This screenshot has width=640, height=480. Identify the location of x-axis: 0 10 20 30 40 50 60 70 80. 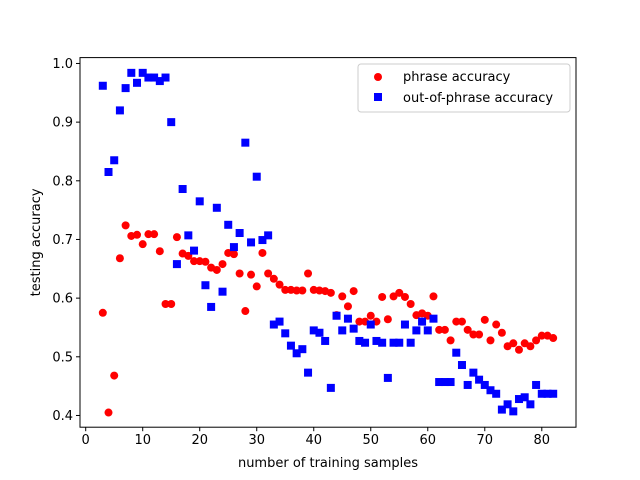
(316, 437).